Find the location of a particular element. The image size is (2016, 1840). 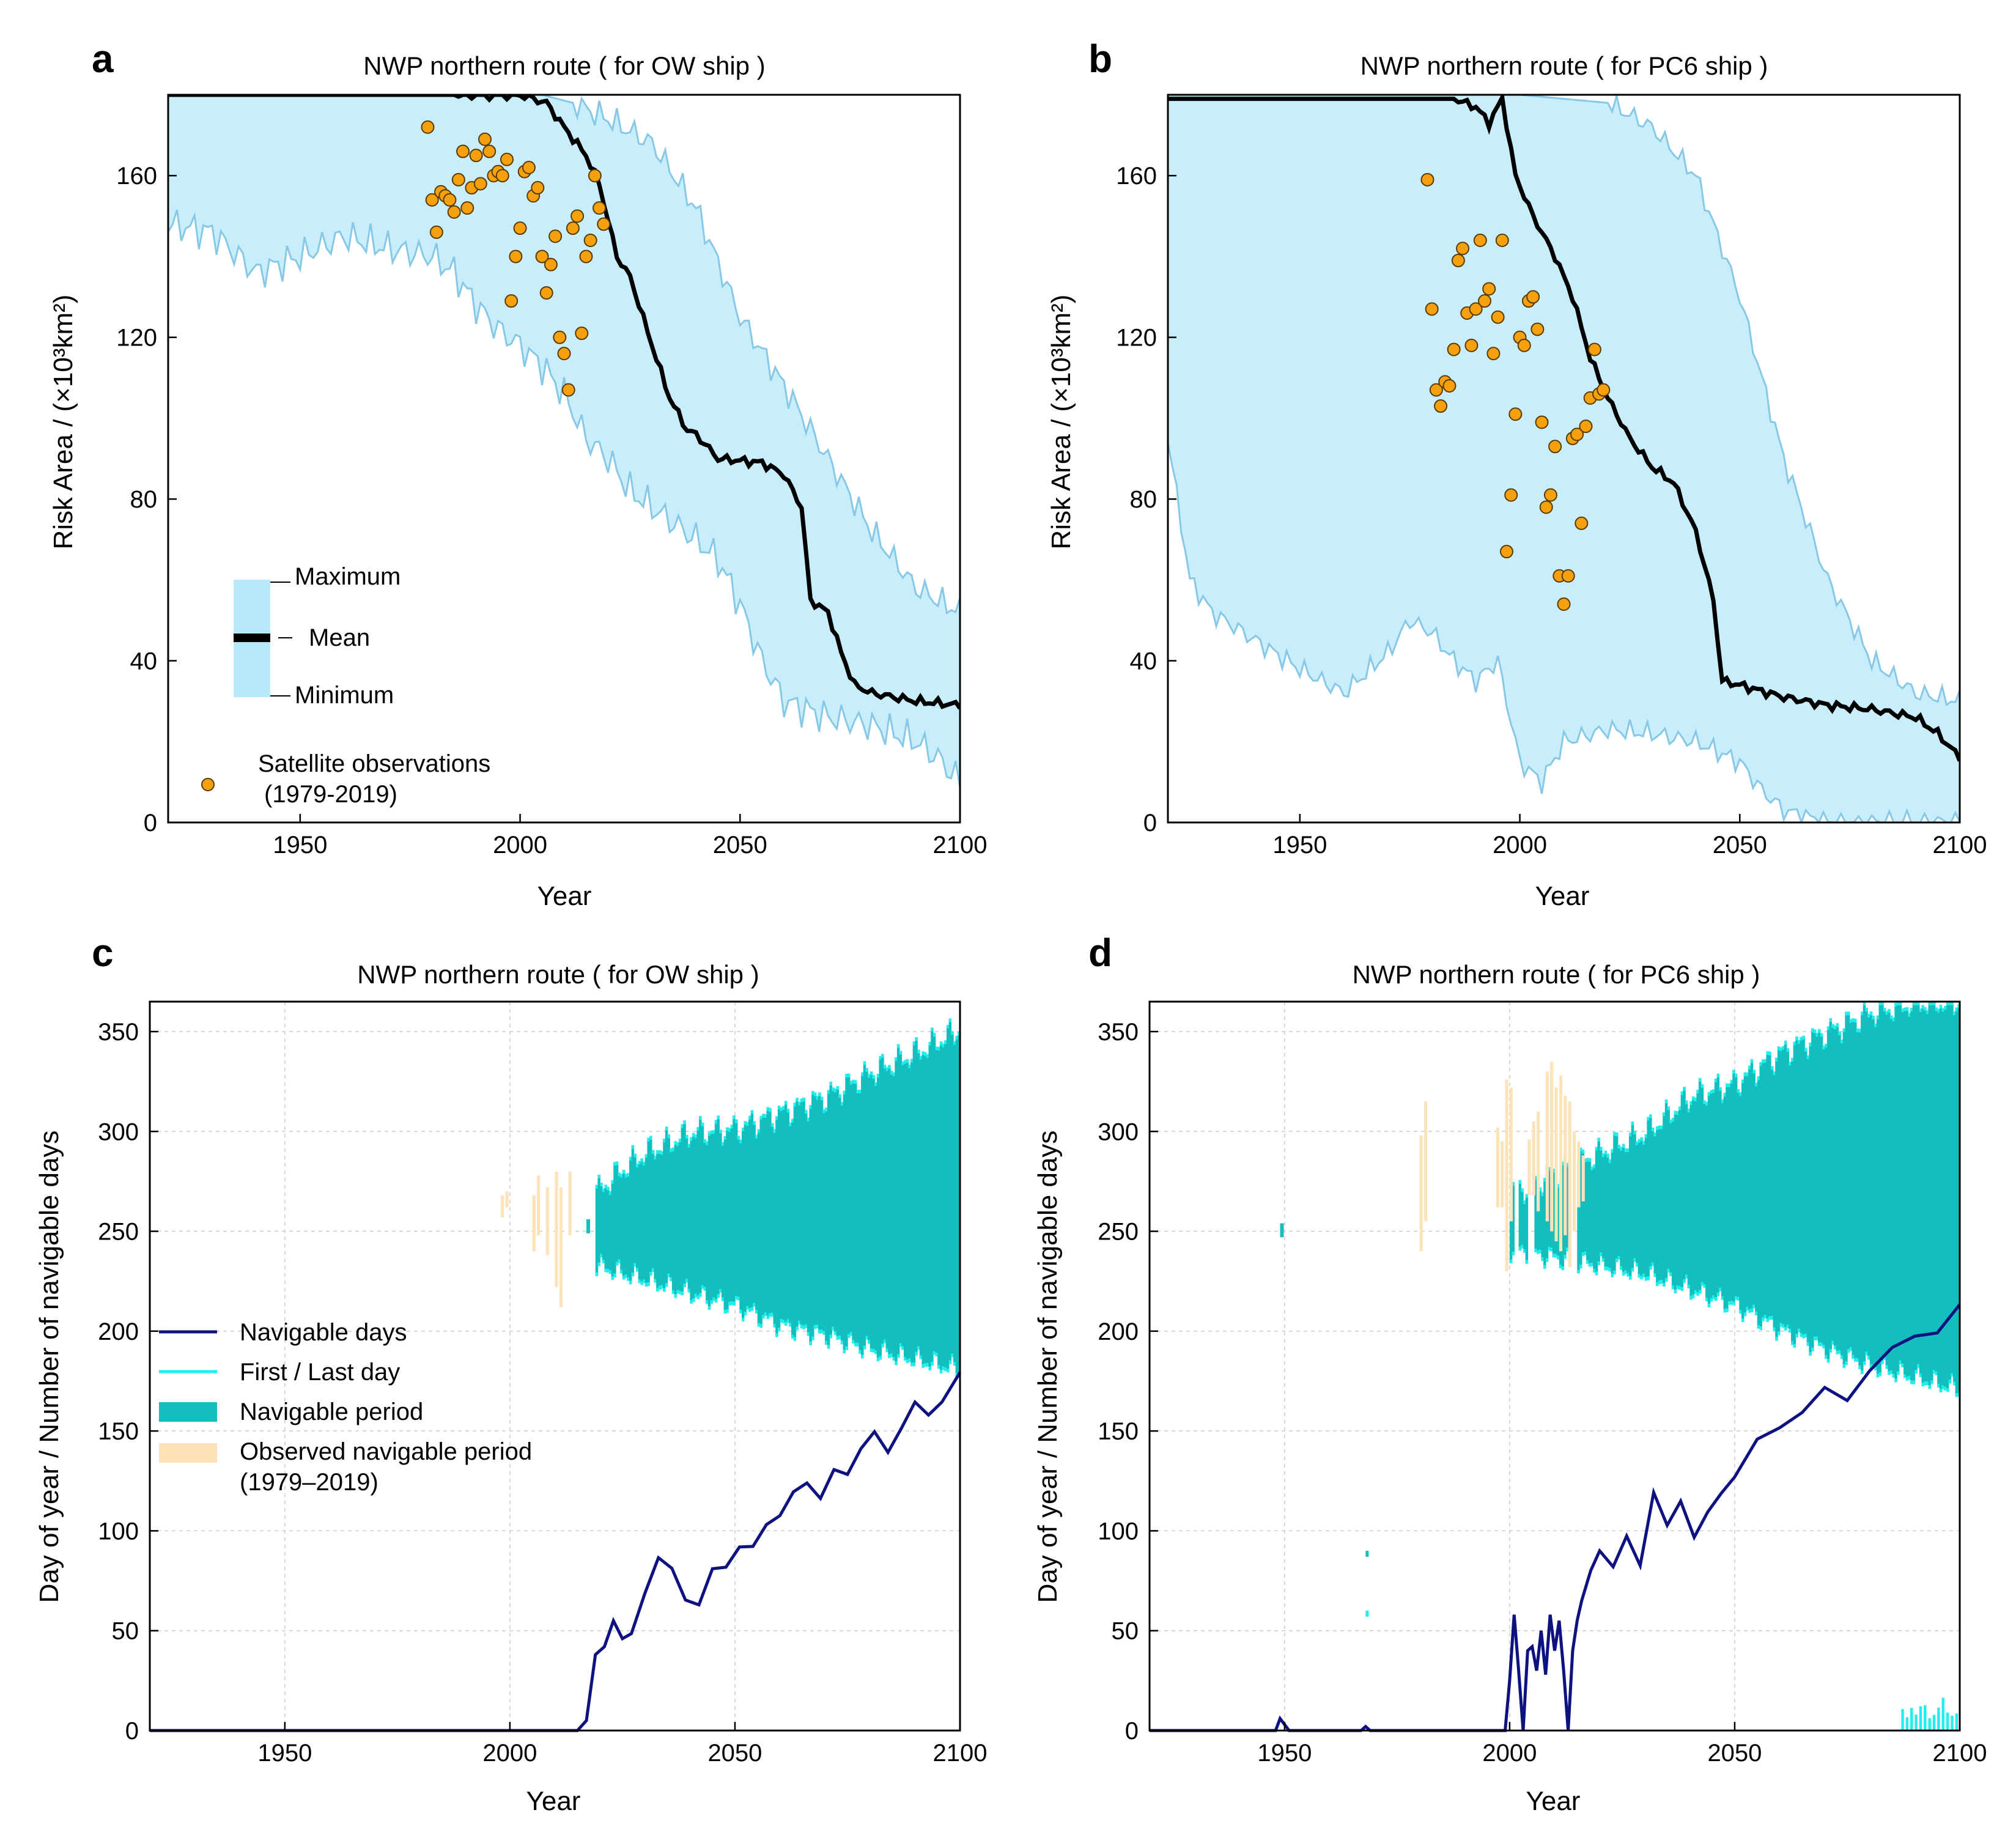

y-tick-label: 120 is located at coordinates (1136, 339).